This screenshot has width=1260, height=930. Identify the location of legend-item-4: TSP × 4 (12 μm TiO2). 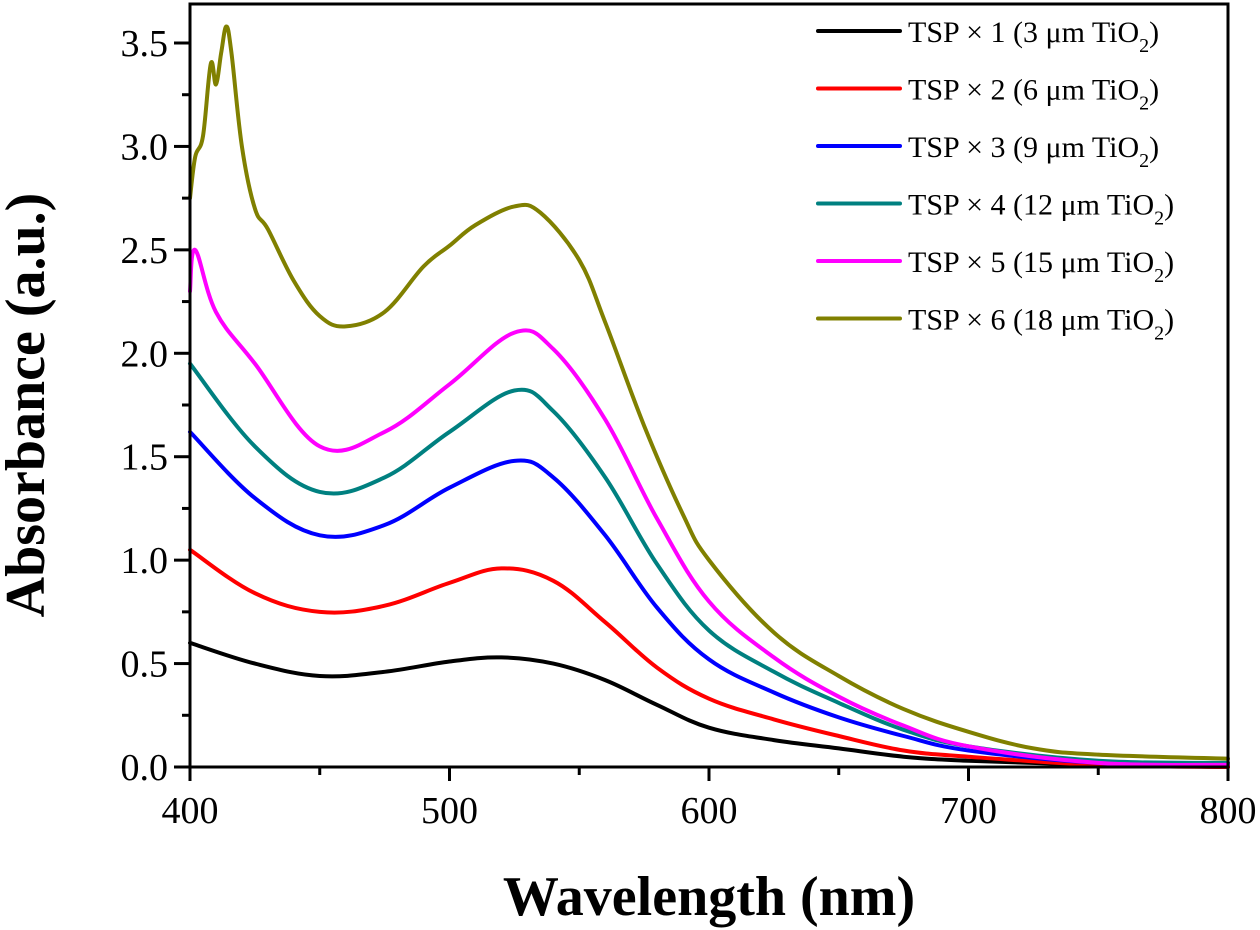
(995, 209).